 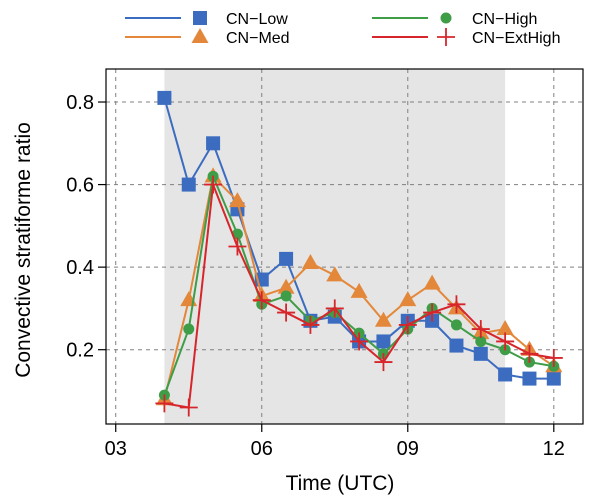 I want to click on x-tick-label: 12, so click(x=554, y=449).